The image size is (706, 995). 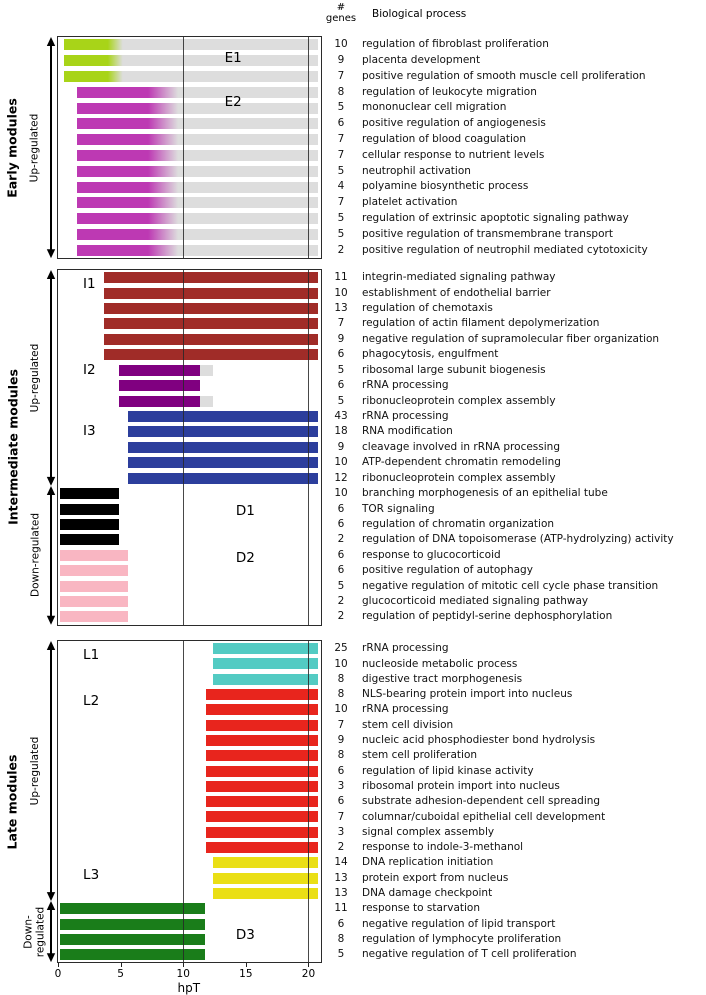 What do you see at coordinates (189, 988) in the screenshot?
I see `x-axis-label: hpT` at bounding box center [189, 988].